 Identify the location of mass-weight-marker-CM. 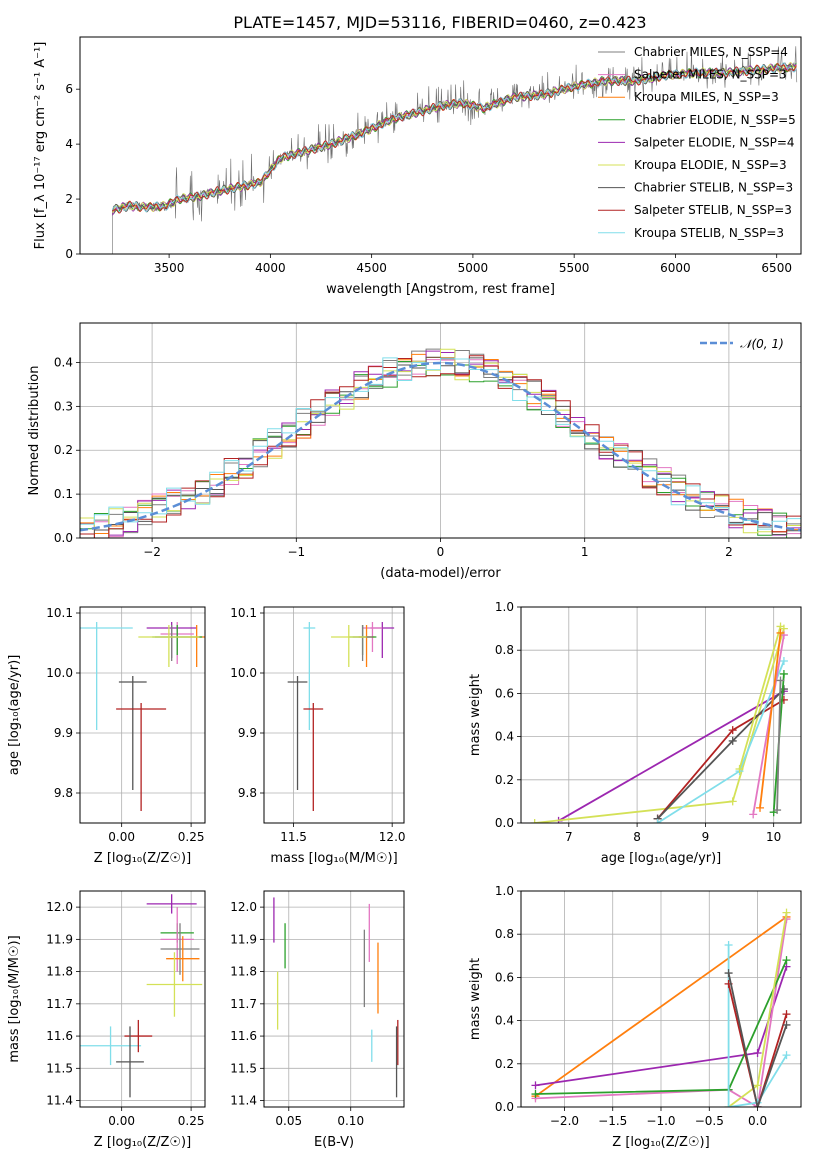
(780, 680).